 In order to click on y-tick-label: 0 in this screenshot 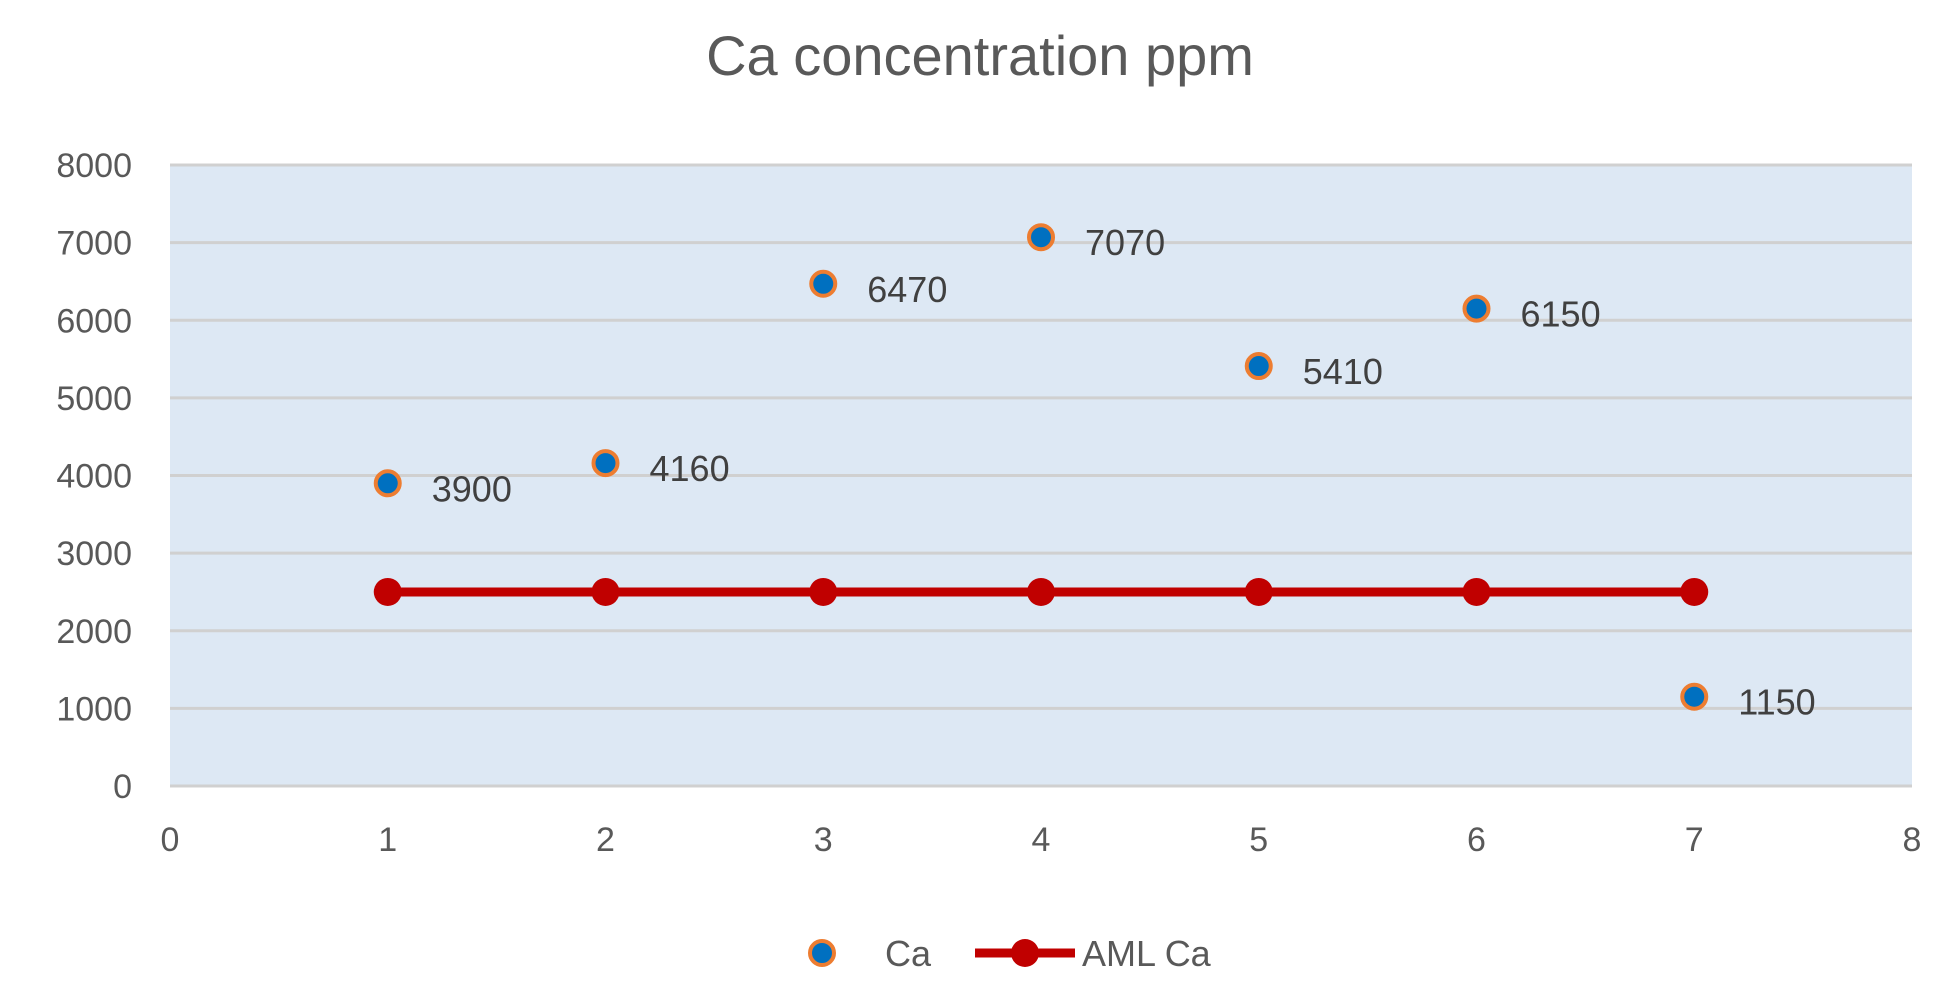, I will do `click(122, 787)`.